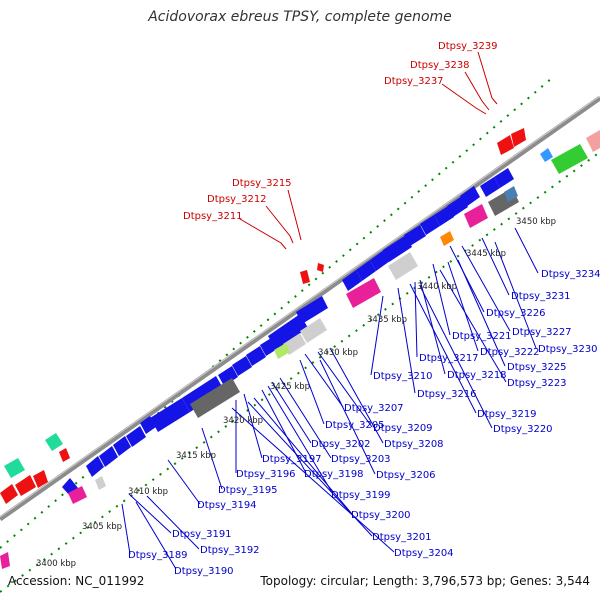 Image resolution: width=600 pixels, height=600 pixels. What do you see at coordinates (507, 414) in the screenshot?
I see `gene-label: Dtpsy_3219` at bounding box center [507, 414].